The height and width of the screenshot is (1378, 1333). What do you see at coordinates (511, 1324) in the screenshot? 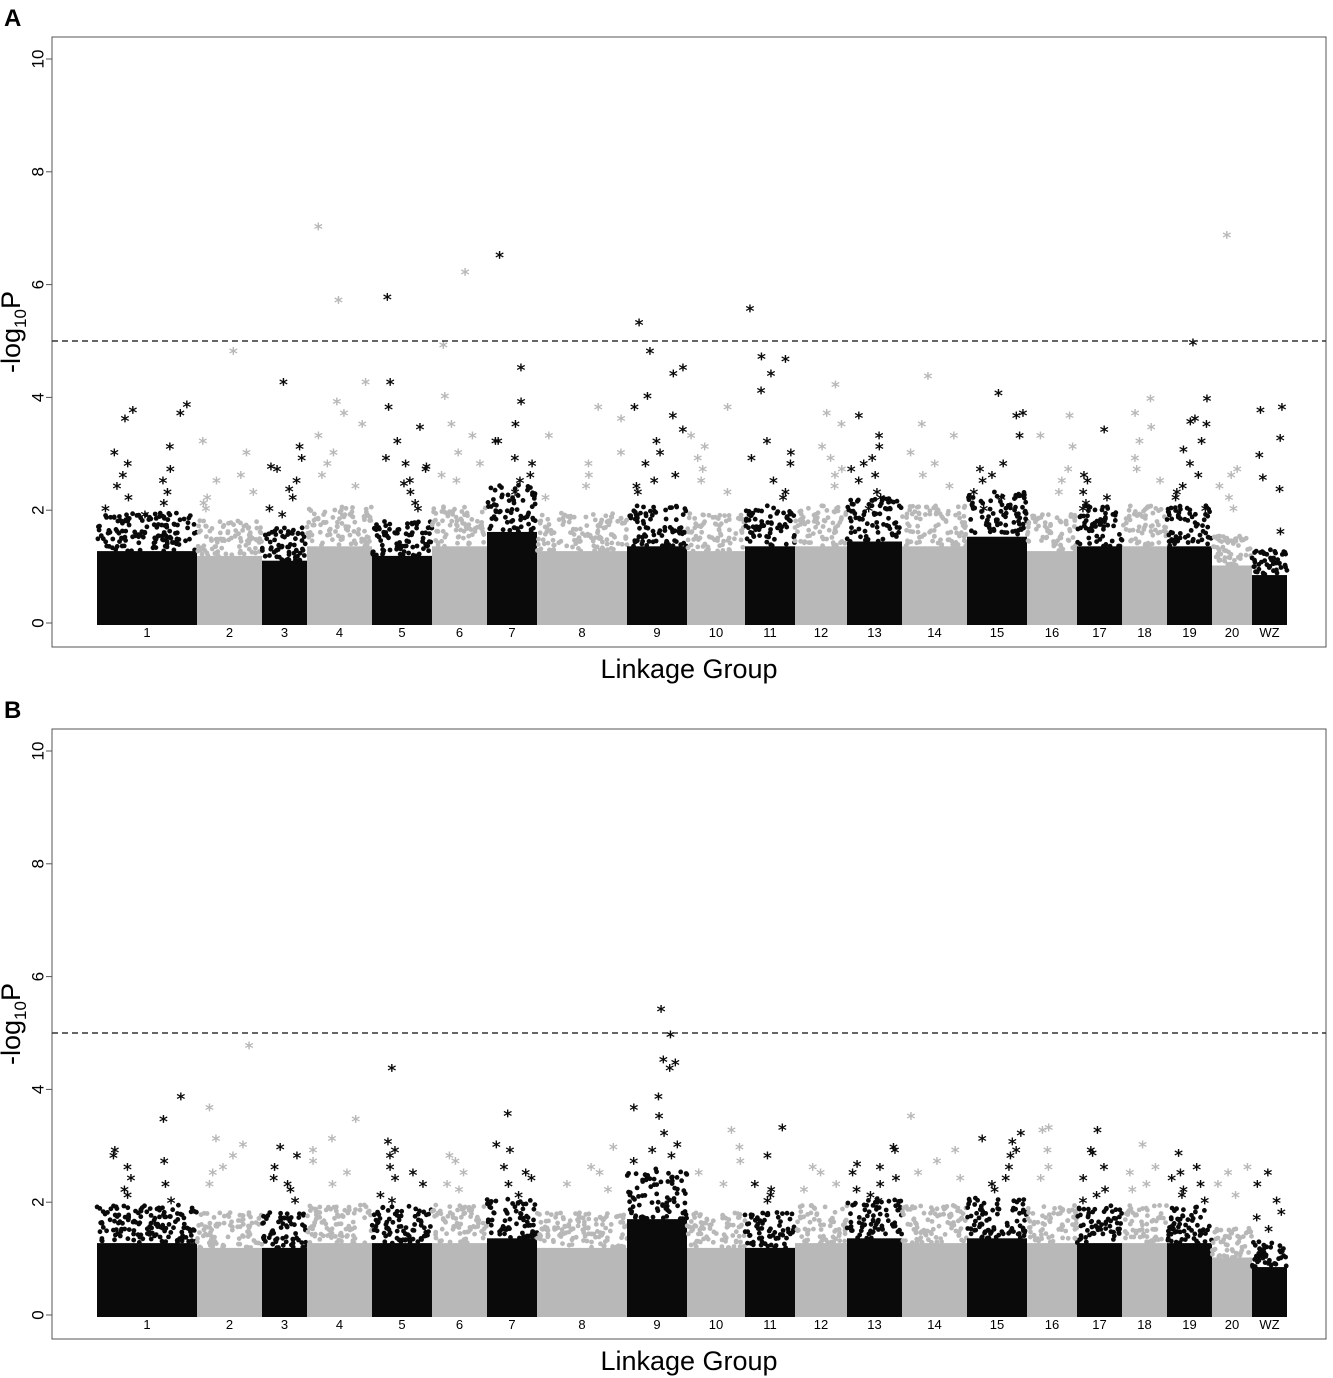
I see `x-group-label: 7` at bounding box center [511, 1324].